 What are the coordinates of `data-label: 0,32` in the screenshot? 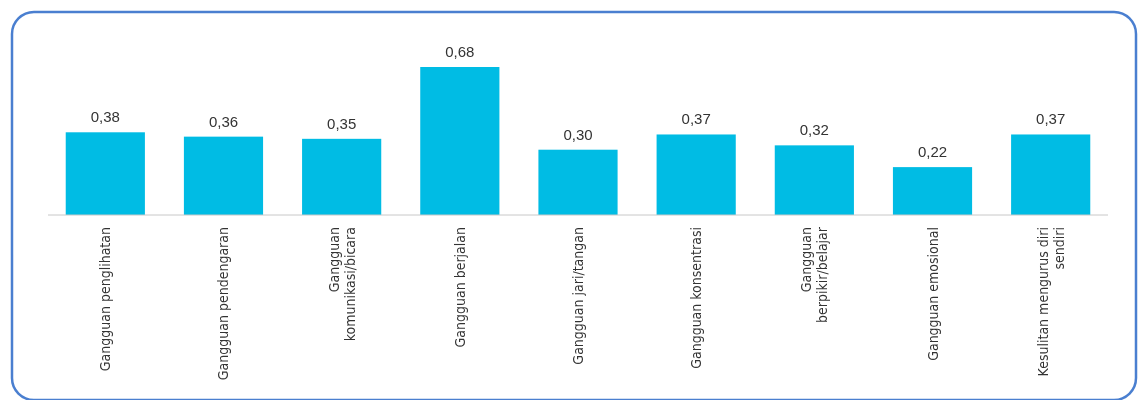 It's located at (814, 130).